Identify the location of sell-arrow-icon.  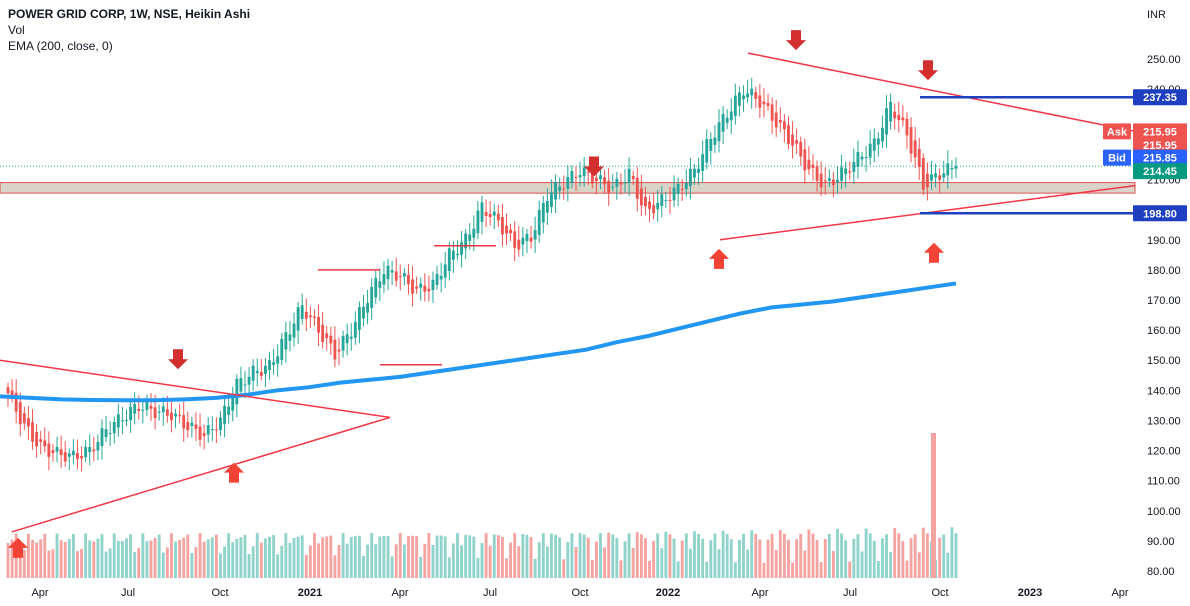
(594, 166).